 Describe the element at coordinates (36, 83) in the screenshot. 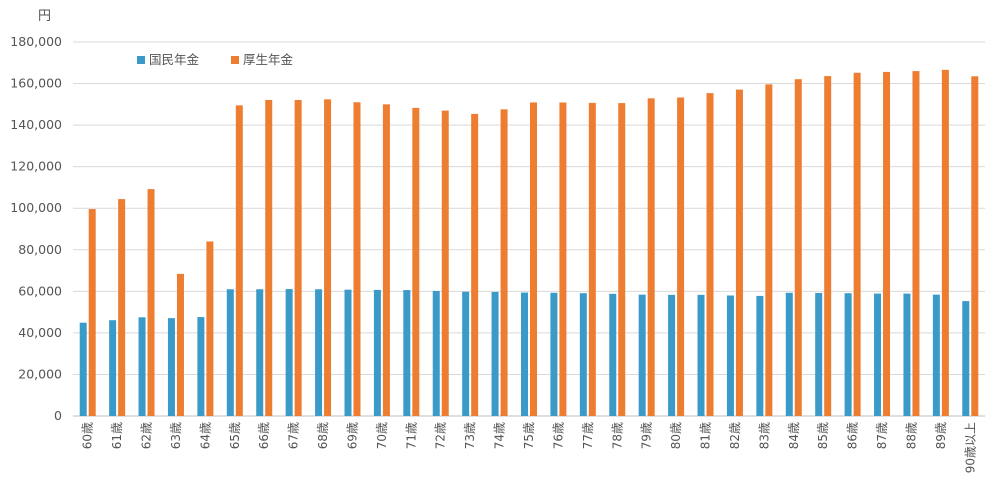

I see `y-tick-label: 160,000` at that location.